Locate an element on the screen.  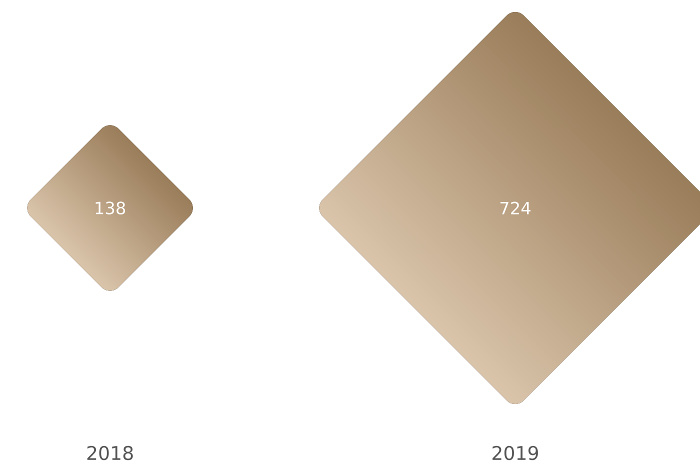
data-label: 138 is located at coordinates (111, 208).